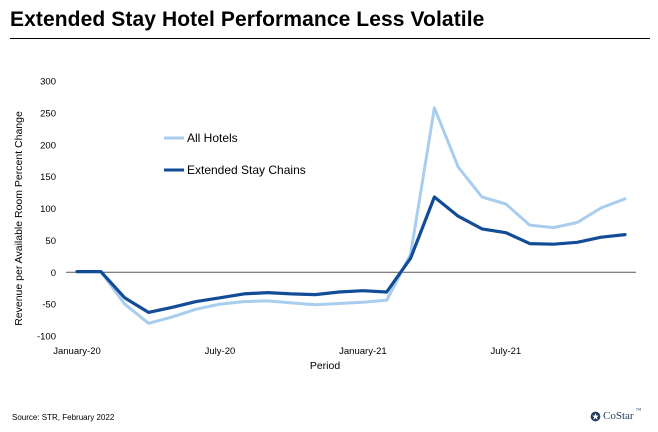 The width and height of the screenshot is (658, 432). I want to click on x-tick-label: July-21, so click(506, 351).